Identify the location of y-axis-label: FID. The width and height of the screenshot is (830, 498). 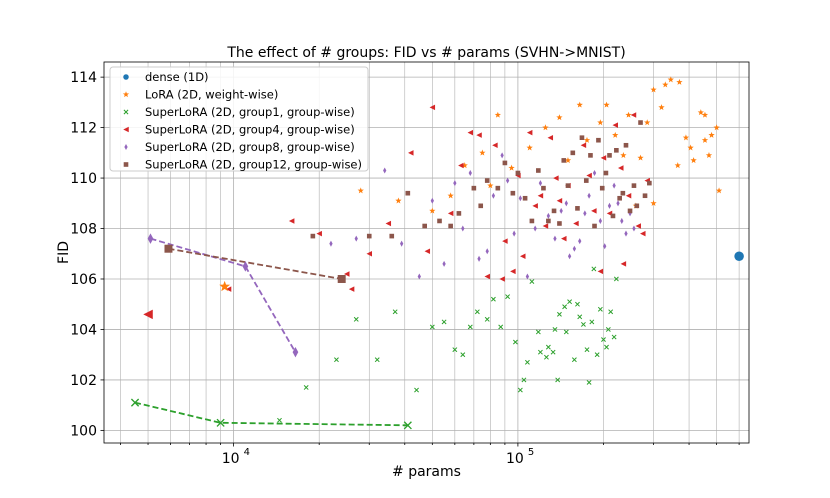
(64, 252).